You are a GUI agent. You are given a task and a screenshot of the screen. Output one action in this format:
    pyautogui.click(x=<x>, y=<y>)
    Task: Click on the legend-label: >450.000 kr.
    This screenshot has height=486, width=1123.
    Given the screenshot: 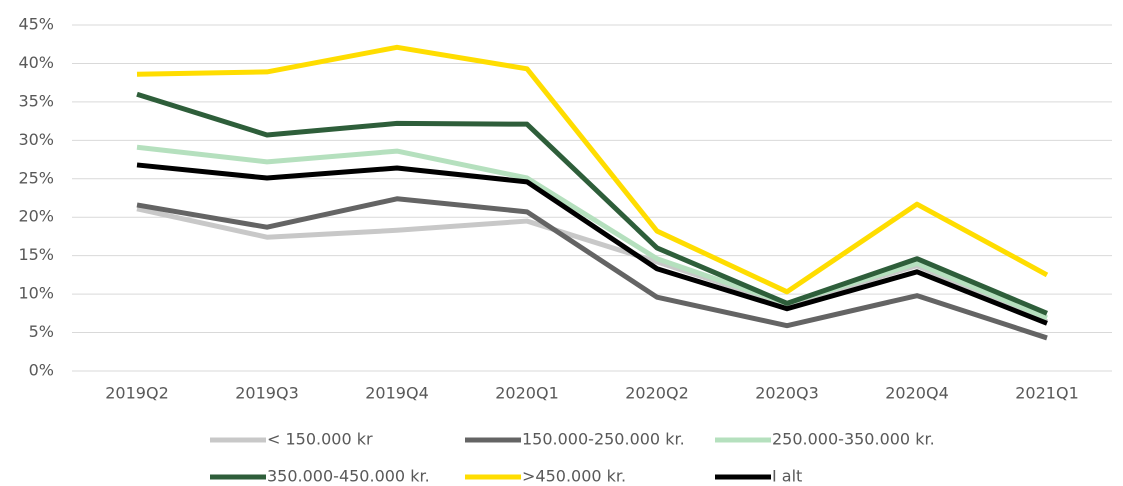 What is the action you would take?
    pyautogui.click(x=574, y=476)
    